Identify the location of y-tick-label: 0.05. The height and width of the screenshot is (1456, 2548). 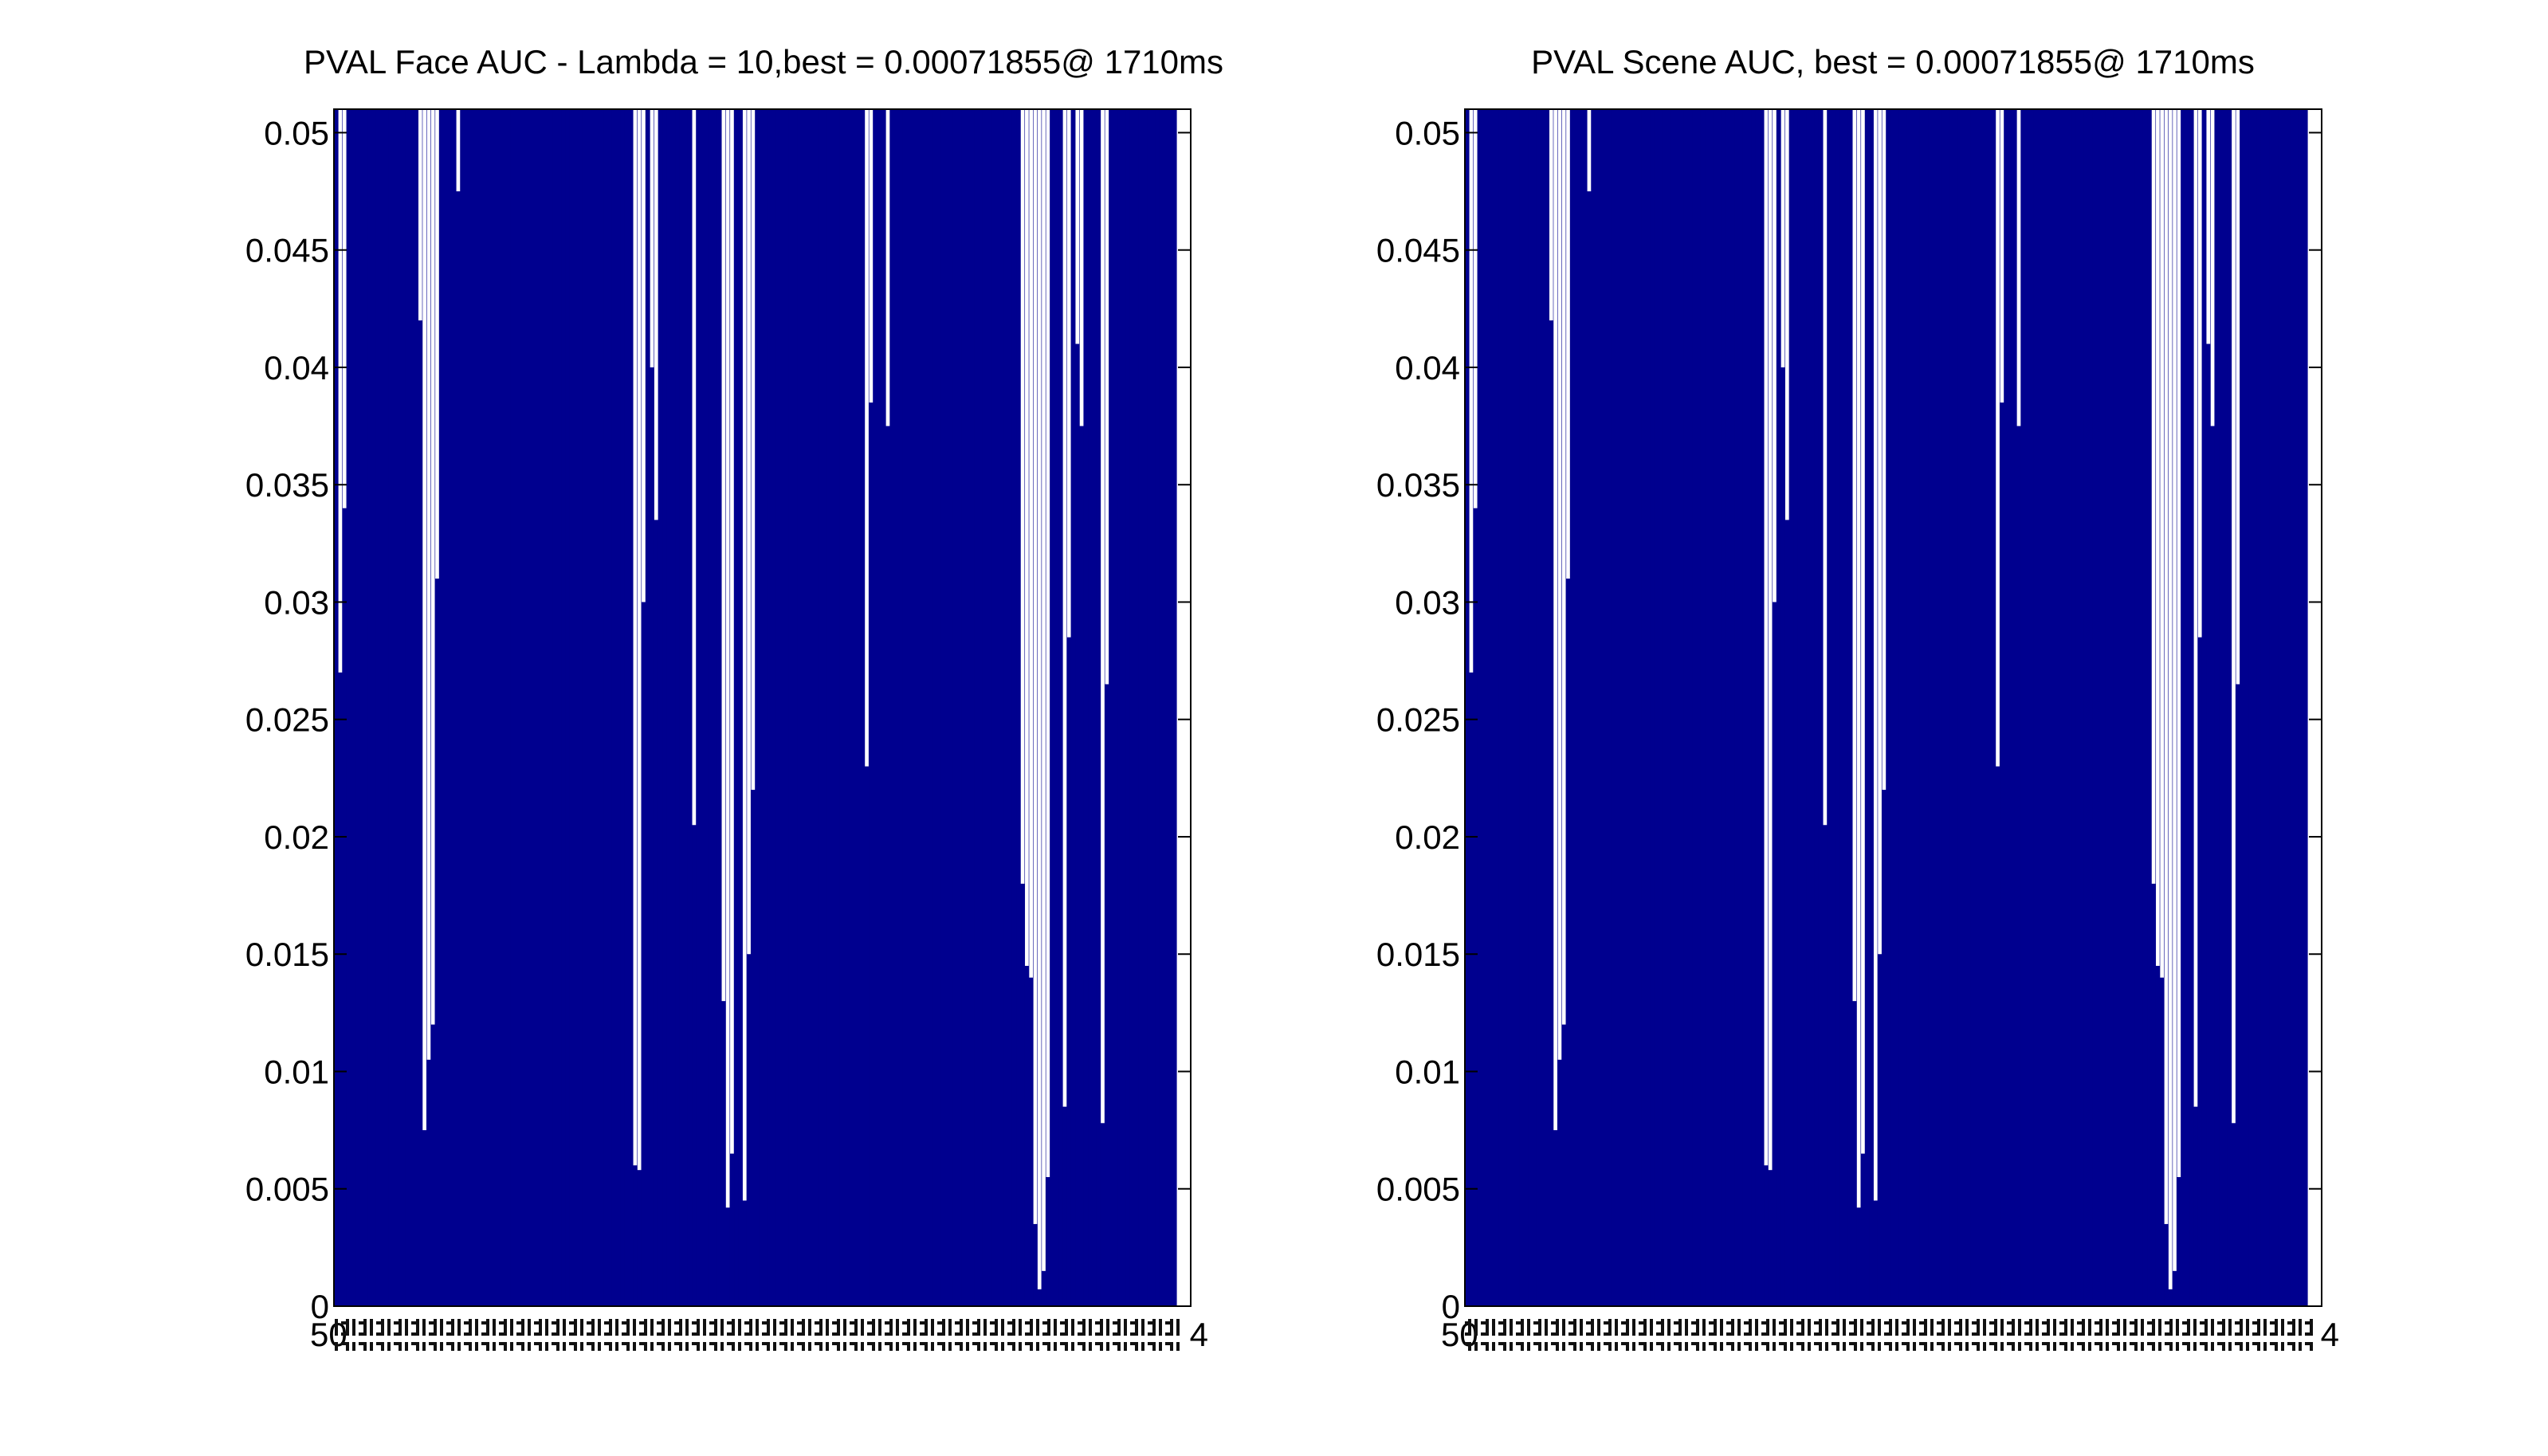
(296, 132).